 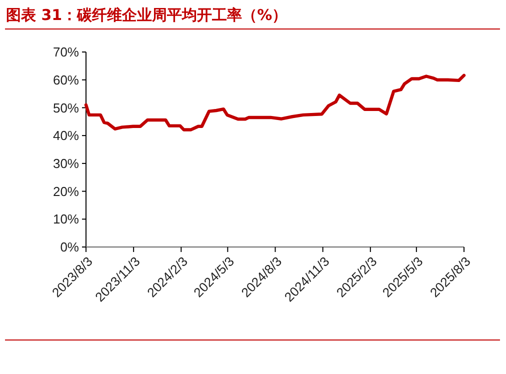 What do you see at coordinates (275, 103) in the screenshot?
I see `line-series` at bounding box center [275, 103].